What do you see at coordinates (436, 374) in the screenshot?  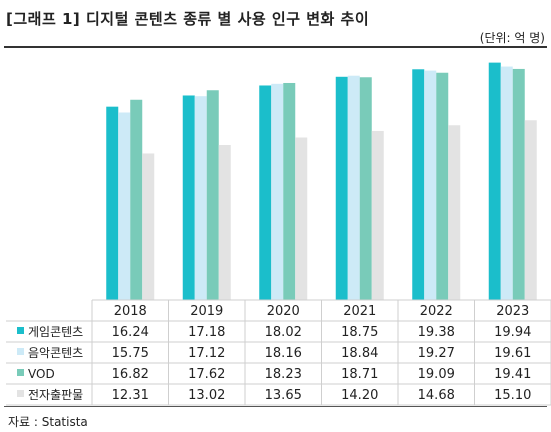 I see `data-label: 19.09` at bounding box center [436, 374].